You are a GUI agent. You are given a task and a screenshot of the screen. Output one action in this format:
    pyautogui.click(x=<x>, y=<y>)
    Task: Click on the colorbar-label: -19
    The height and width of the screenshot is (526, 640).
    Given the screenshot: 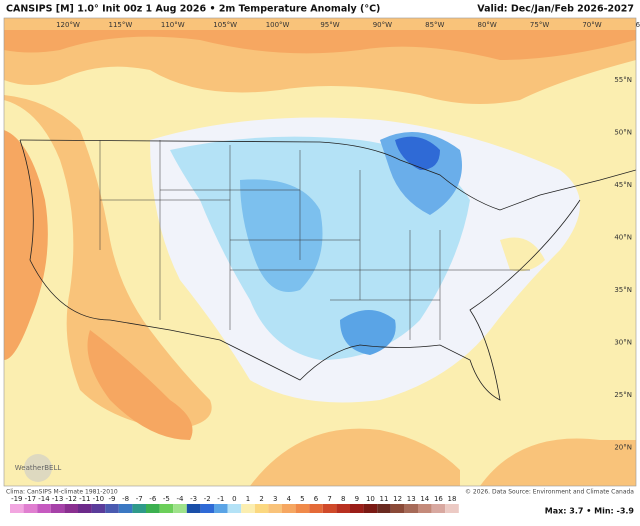 What is the action you would take?
    pyautogui.click(x=16, y=499)
    